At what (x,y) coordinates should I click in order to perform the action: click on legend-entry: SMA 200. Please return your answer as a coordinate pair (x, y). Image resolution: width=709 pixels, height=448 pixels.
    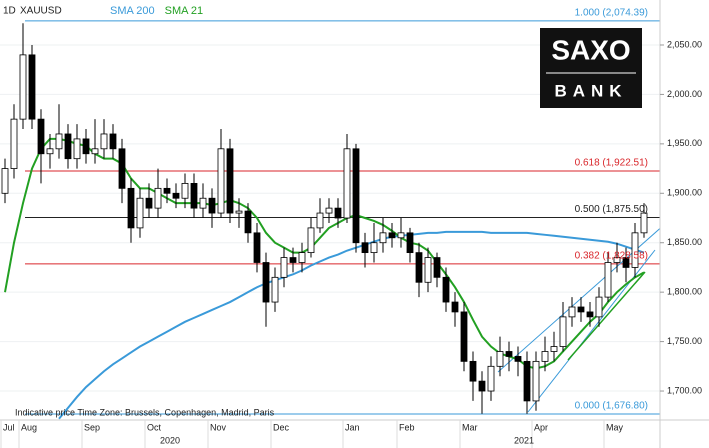
    Looking at the image, I should click on (132, 11).